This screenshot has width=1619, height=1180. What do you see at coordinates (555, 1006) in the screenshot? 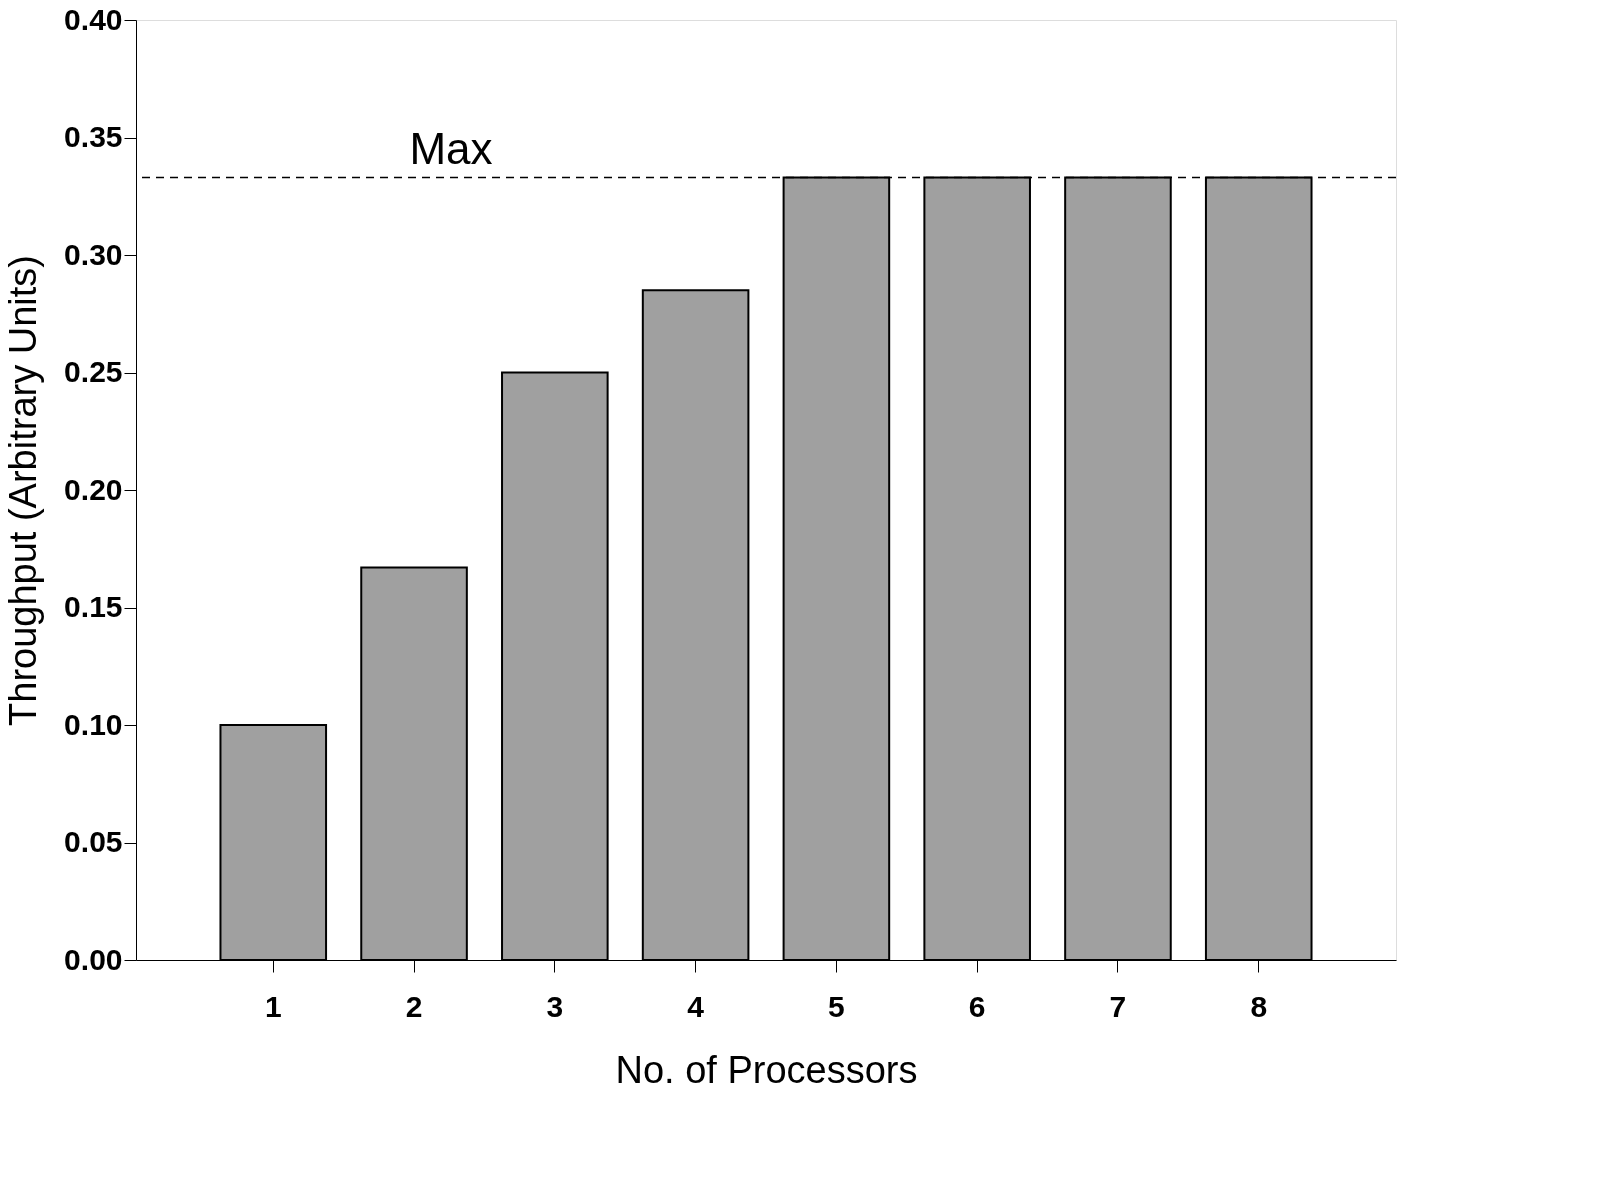
I see `x-tick-label: 3` at bounding box center [555, 1006].